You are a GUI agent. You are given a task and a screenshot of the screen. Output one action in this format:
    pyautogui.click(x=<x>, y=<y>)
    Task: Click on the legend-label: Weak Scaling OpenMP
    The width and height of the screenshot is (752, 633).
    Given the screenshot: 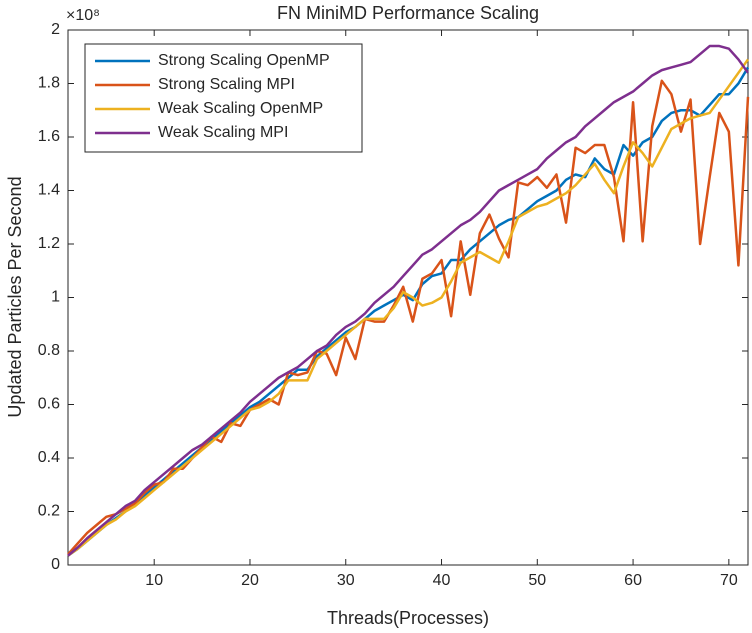 What is the action you would take?
    pyautogui.click(x=240, y=108)
    